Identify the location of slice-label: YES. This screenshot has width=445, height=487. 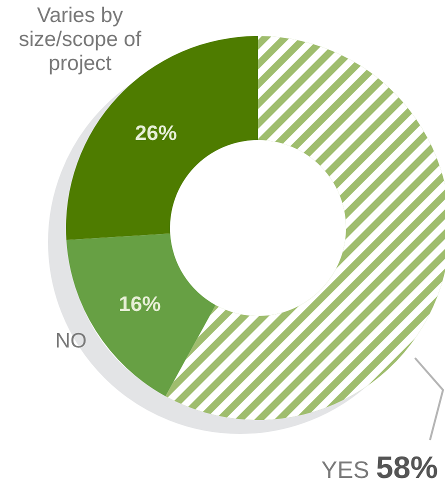
(348, 470).